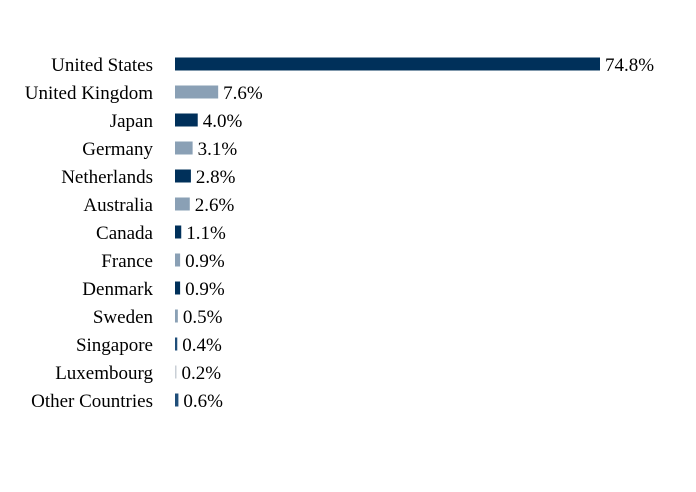  Describe the element at coordinates (223, 121) in the screenshot. I see `value-label: 4.0%` at that location.